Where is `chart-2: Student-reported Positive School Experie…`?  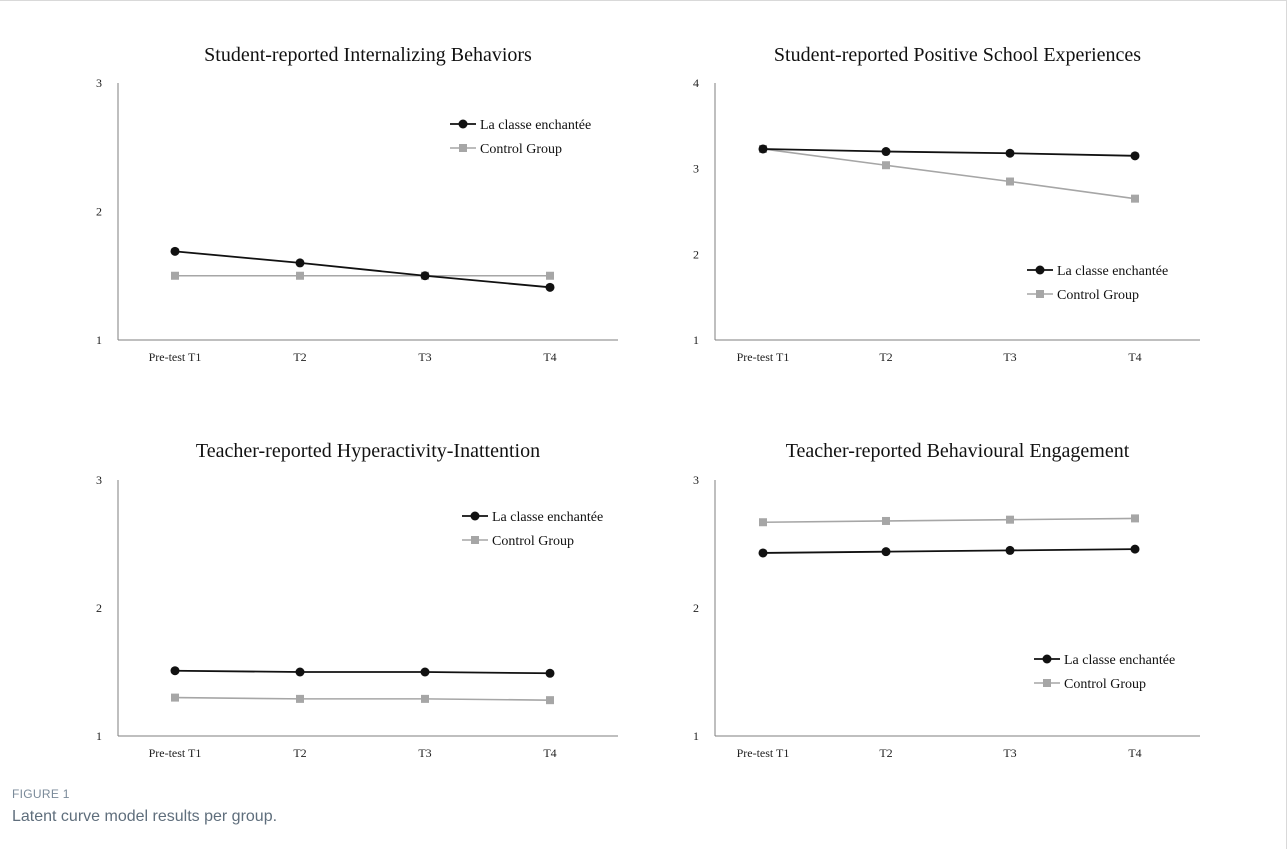 chart-2: Student-reported Positive School Experie… is located at coordinates (946, 204).